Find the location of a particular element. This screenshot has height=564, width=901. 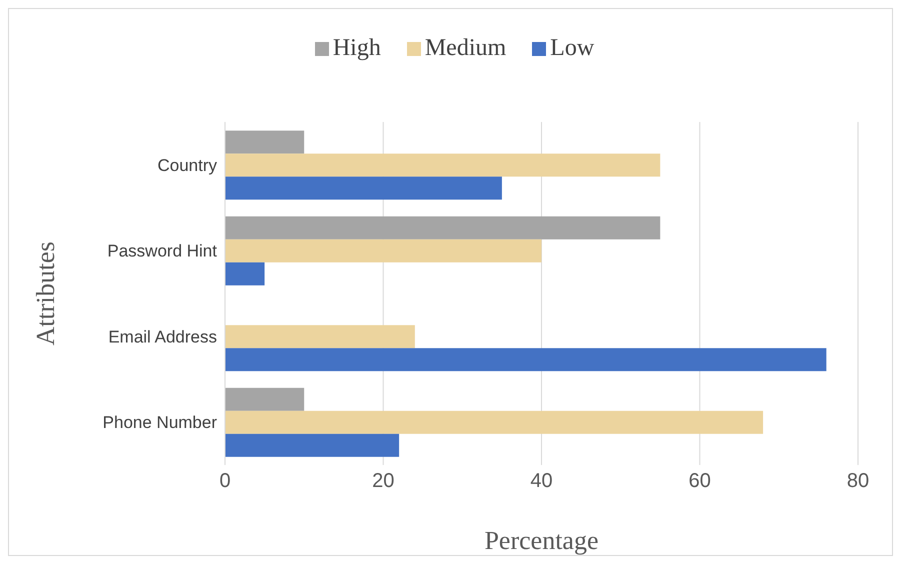

x-tick-label: 60 is located at coordinates (699, 481).